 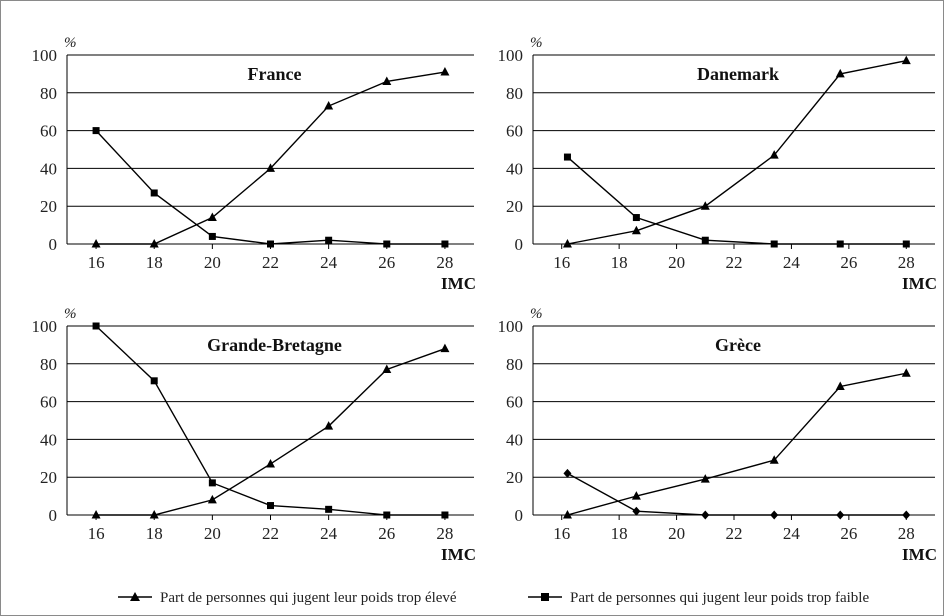 I want to click on france-x-tick-label: 20, so click(x=212, y=262).